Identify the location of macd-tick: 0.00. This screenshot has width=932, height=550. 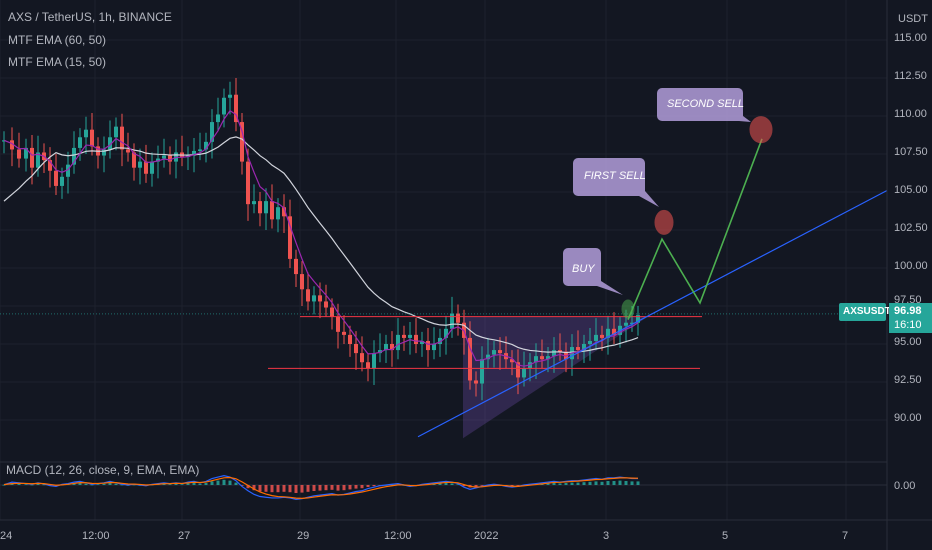
(904, 486).